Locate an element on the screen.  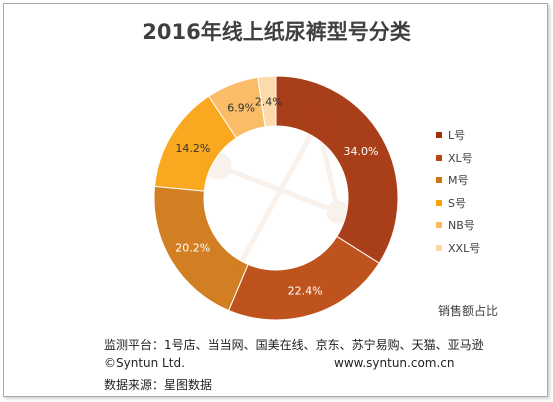
slice-value-label: 2.4% is located at coordinates (269, 101).